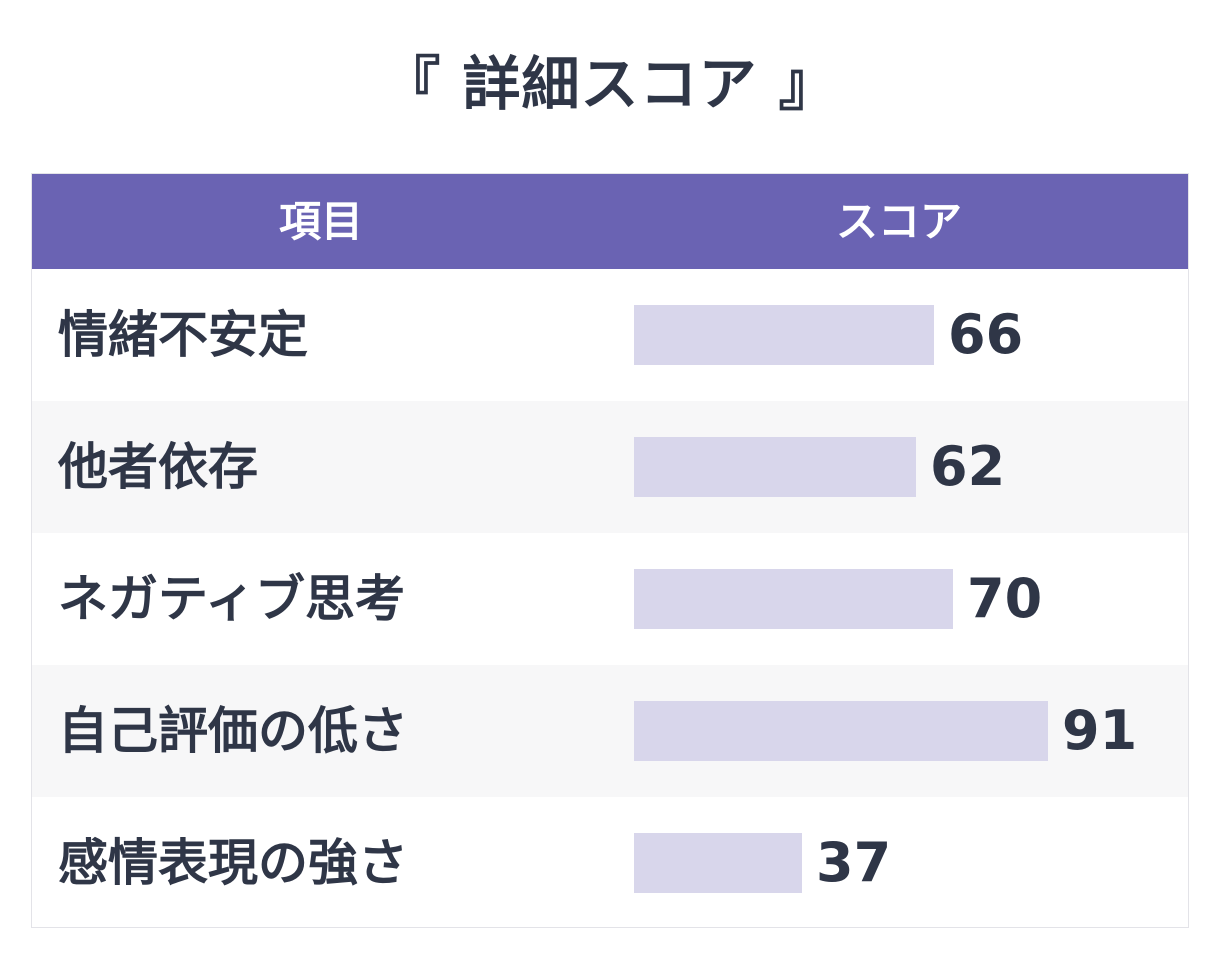 Image resolution: width=1220 pixels, height=973 pixels. What do you see at coordinates (610, 467) in the screenshot?
I see `table-row: 他者依存 62` at bounding box center [610, 467].